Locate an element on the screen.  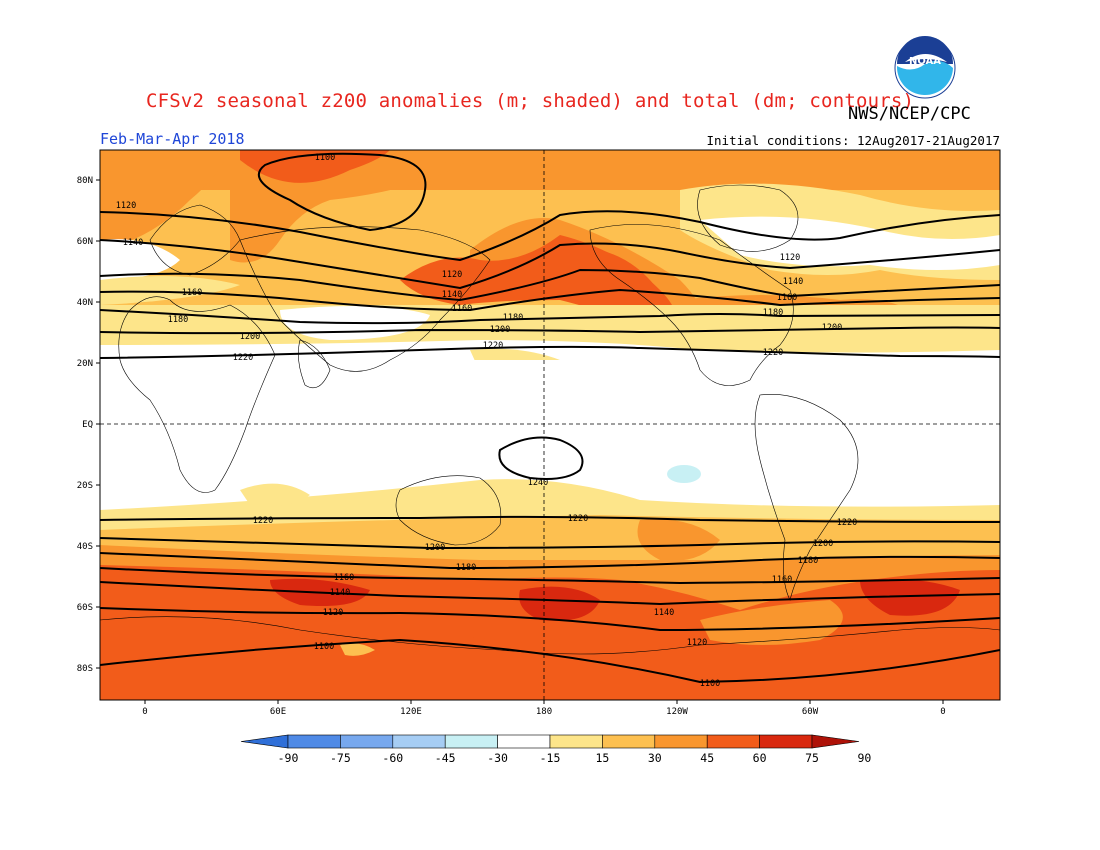
lat-label: 40S is located at coordinates (85, 547).